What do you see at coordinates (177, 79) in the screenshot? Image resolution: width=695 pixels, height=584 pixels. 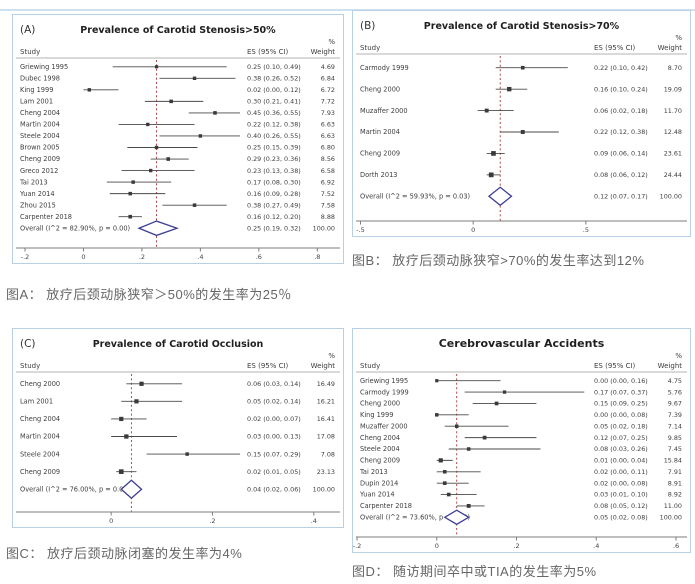 I see `study-row: Dubec 1998 0.38 (0.26, 0.52) 6.84` at bounding box center [177, 79].